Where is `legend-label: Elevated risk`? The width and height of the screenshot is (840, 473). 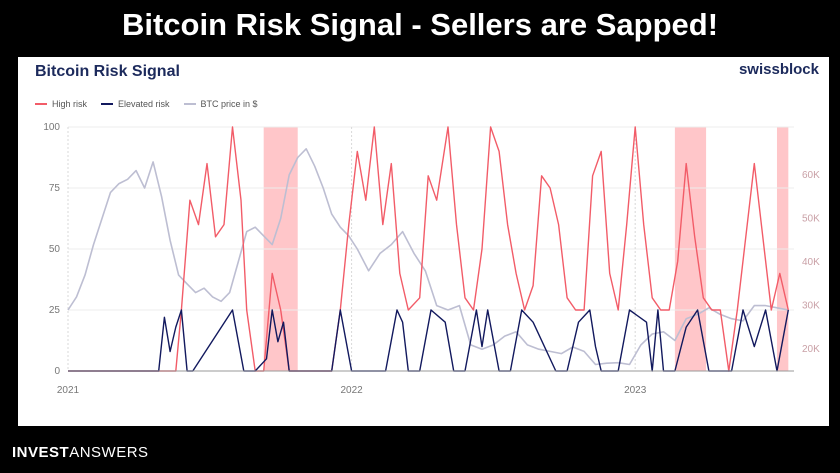 legend-label: Elevated risk is located at coordinates (144, 104).